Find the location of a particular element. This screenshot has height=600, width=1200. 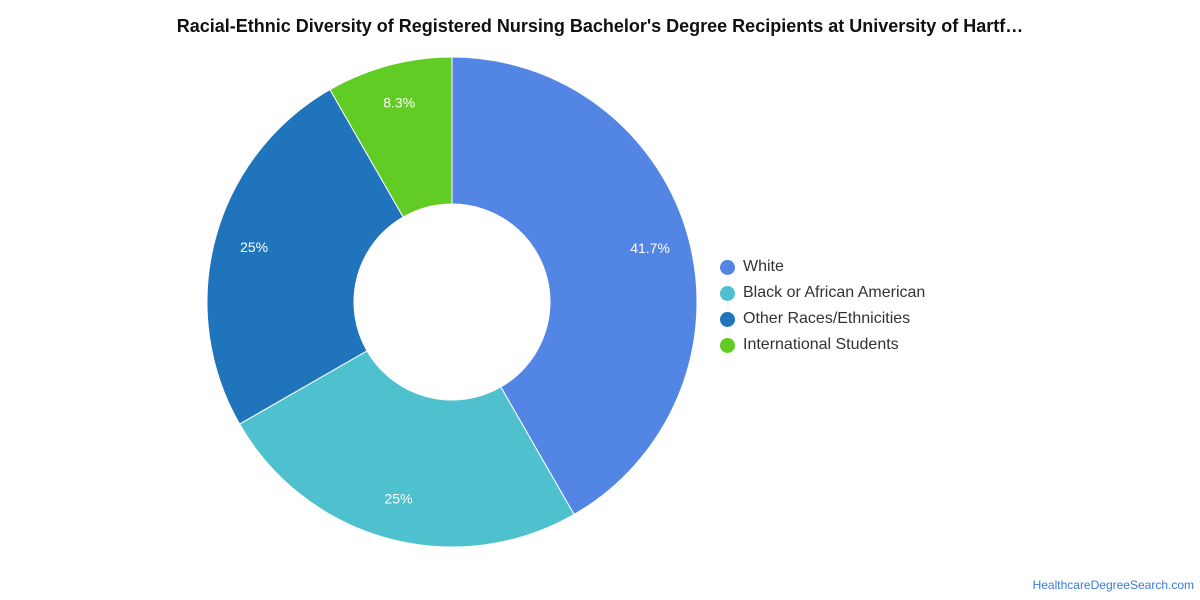

legend-swatch-other-races is located at coordinates (727, 319).